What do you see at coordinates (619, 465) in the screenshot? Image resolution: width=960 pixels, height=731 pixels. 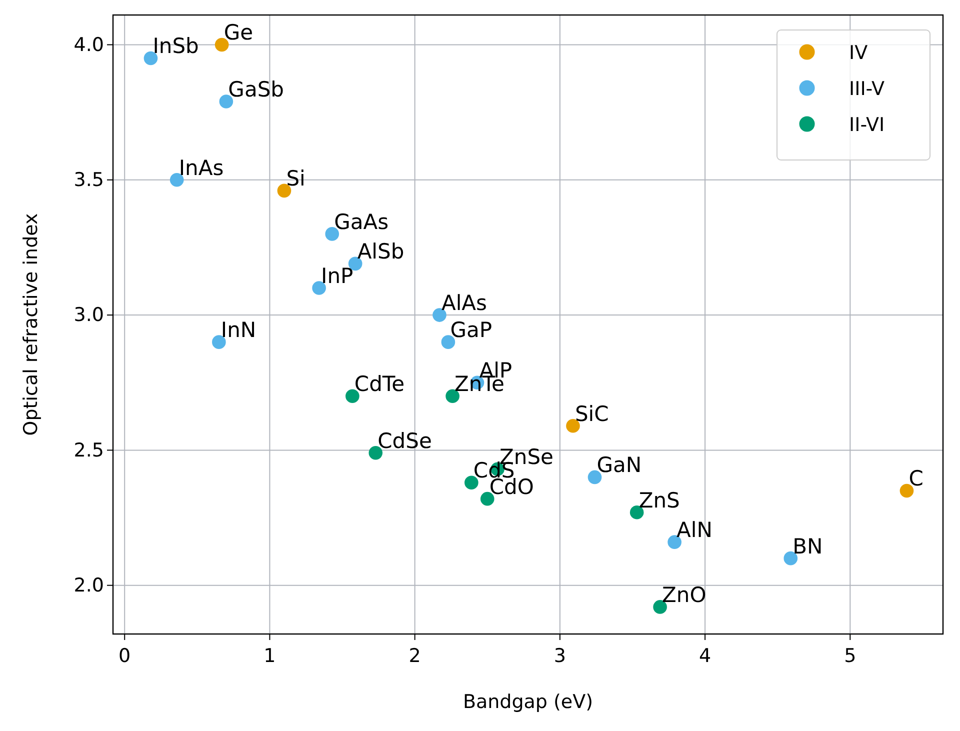 I see `annotation: GaN` at bounding box center [619, 465].